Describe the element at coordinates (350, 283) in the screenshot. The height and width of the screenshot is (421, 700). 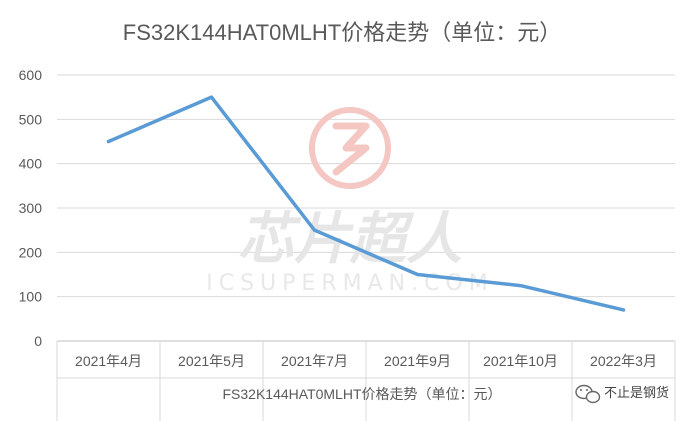
I see `watermark-sub-text: ICSUPERMAN.COM` at that location.